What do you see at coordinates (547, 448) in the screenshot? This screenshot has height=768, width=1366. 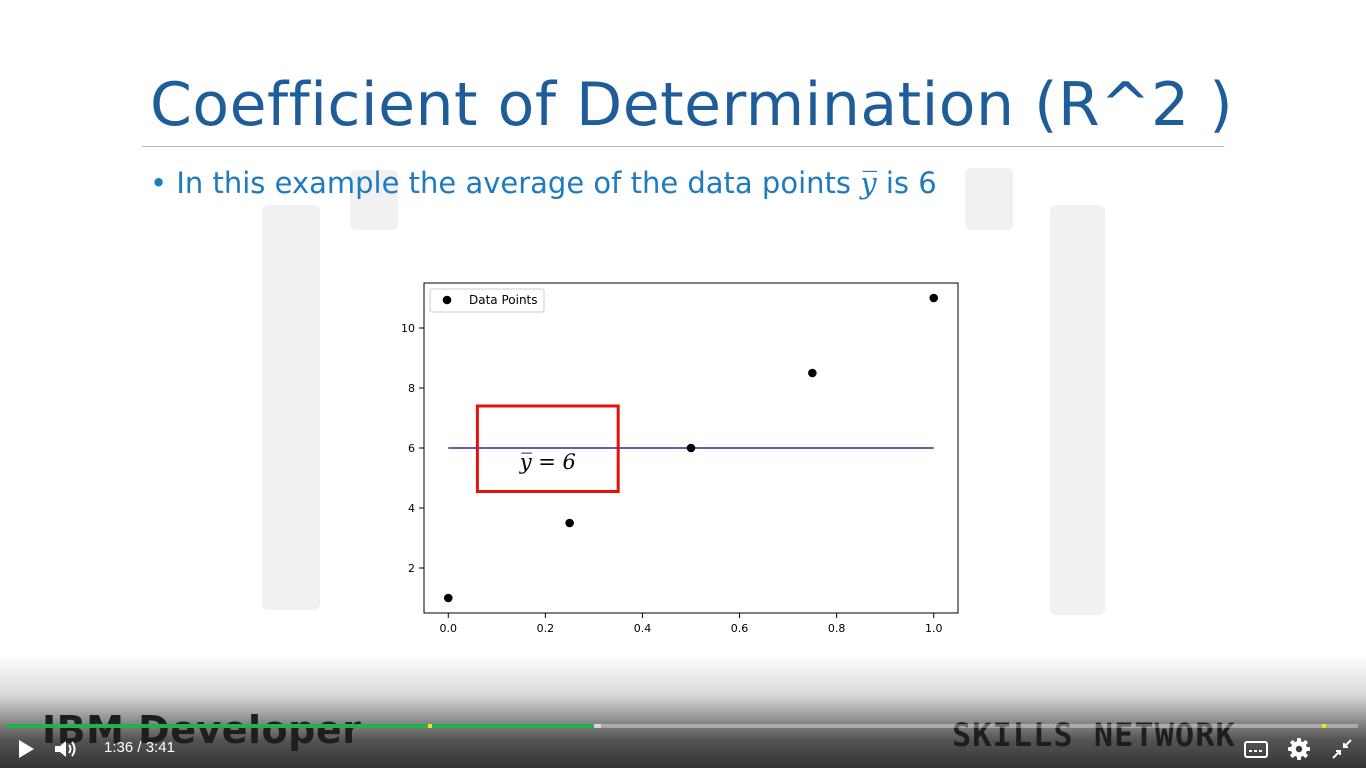 I see `annotation-box` at bounding box center [547, 448].